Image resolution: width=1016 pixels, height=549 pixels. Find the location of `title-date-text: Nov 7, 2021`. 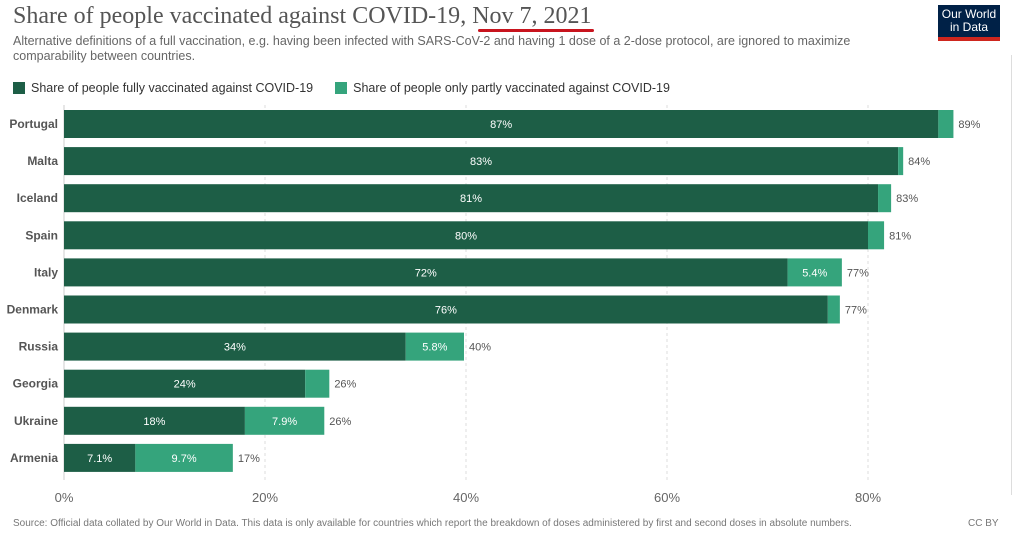

title-date-text: Nov 7, 2021 is located at coordinates (532, 16).